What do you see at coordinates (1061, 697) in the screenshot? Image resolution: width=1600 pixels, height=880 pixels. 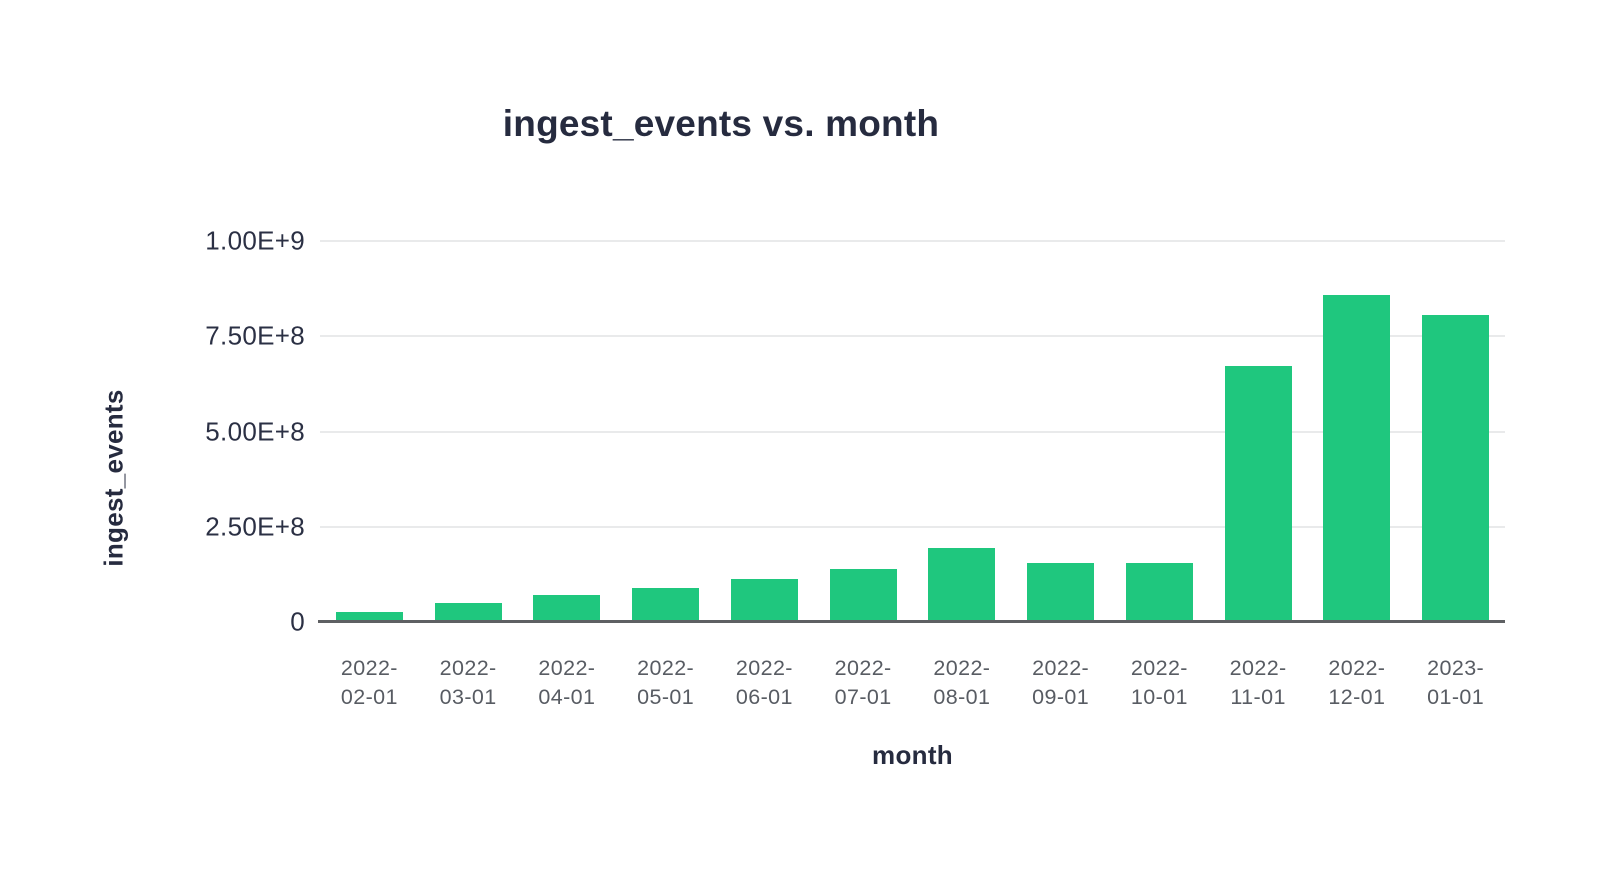 I see `x-tick-line-date: 09-01` at bounding box center [1061, 697].